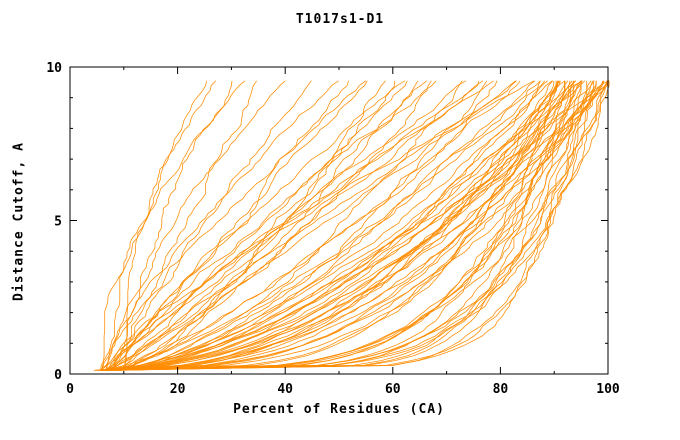 Image resolution: width=680 pixels, height=440 pixels. What do you see at coordinates (58, 375) in the screenshot?
I see `y-tick-label: 0` at bounding box center [58, 375].